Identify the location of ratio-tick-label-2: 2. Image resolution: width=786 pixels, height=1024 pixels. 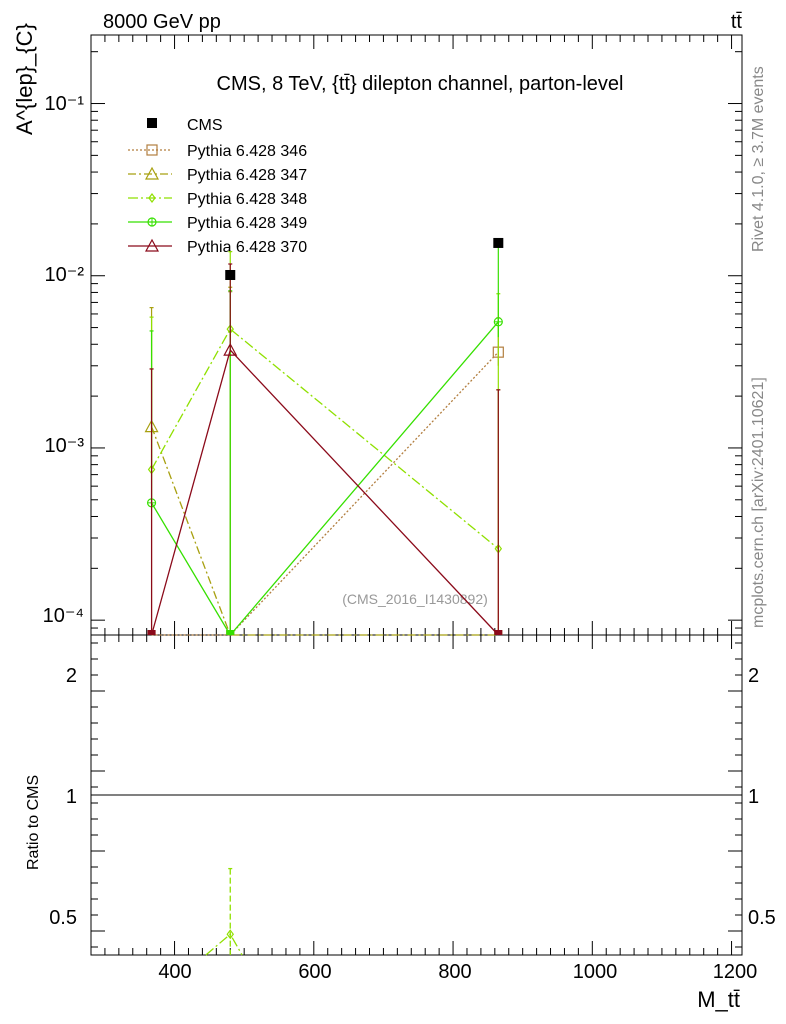
(71, 676).